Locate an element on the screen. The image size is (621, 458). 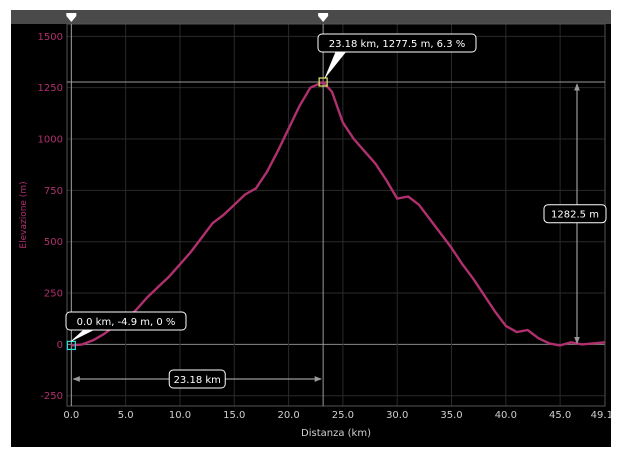
end-callout-label: 23.18 km, 1277.5 m, 6.3 % is located at coordinates (397, 44).